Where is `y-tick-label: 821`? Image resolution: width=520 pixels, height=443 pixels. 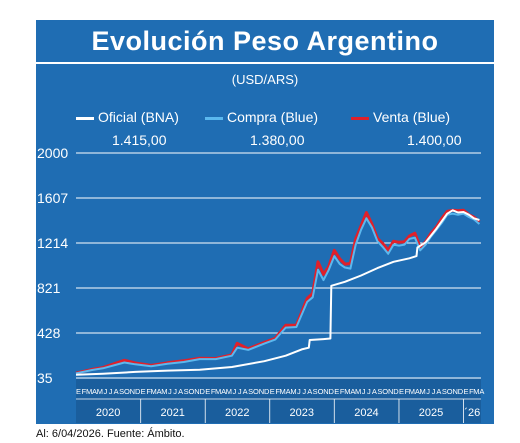 y-tick-label: 821 is located at coordinates (49, 288).